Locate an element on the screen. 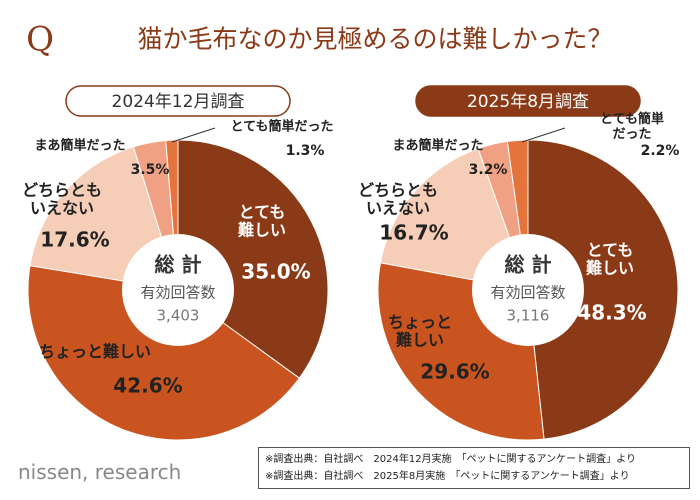 The height and width of the screenshot is (500, 700). center-value: 3,403 is located at coordinates (178, 316).